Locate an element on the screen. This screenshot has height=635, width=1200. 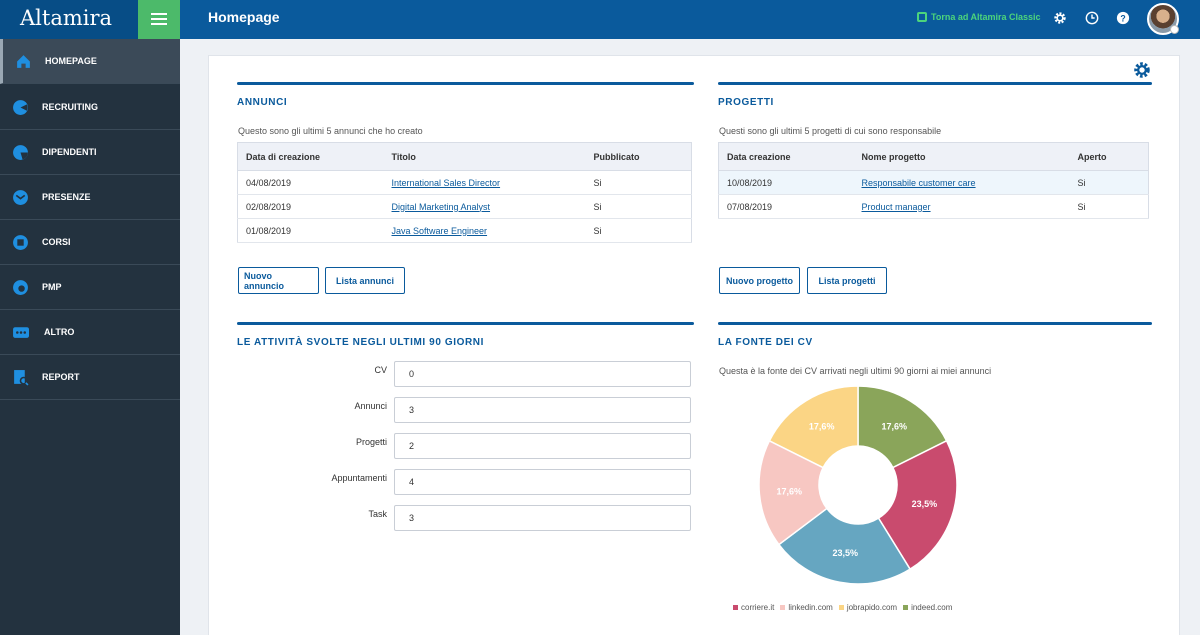
column-header: Data di creazione is located at coordinates (310, 156).